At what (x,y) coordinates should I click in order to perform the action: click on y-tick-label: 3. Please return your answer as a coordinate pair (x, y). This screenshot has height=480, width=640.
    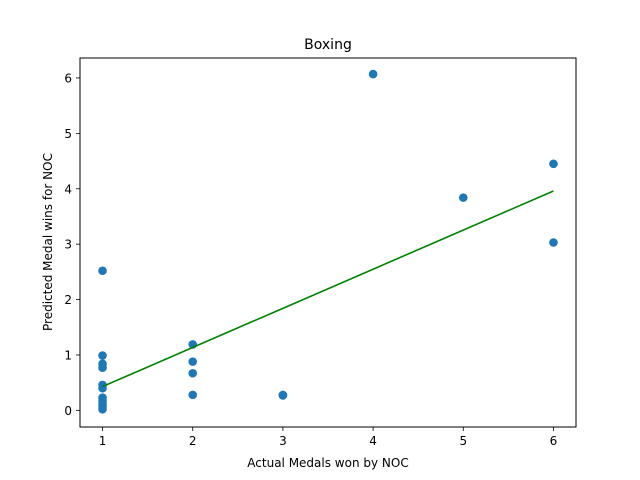
    Looking at the image, I should click on (68, 245).